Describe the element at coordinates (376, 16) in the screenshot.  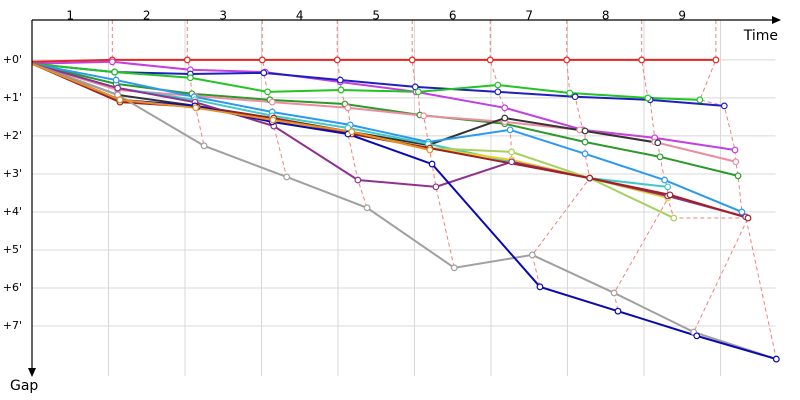
I see `x-tick-label: 5` at that location.